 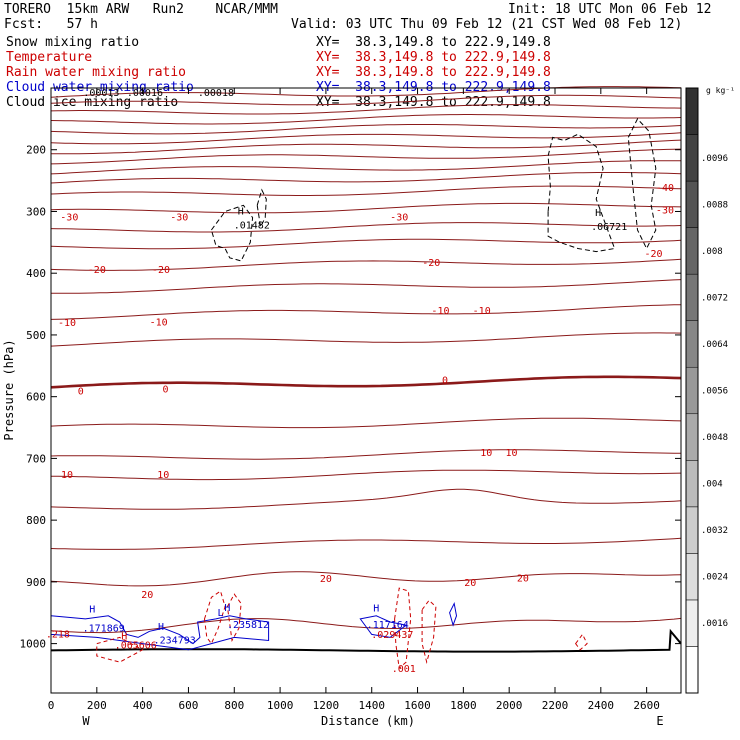 What do you see at coordinates (145, 93) in the screenshot?
I see `cloud-ice-label: .00016` at bounding box center [145, 93].